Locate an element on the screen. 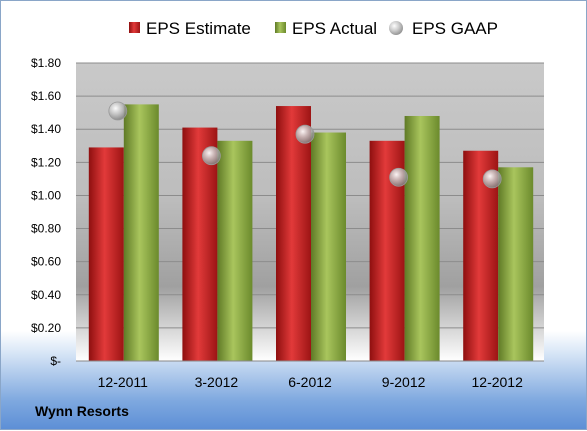  legend-item-eps-estimate: EPS Estimate is located at coordinates (190, 28).